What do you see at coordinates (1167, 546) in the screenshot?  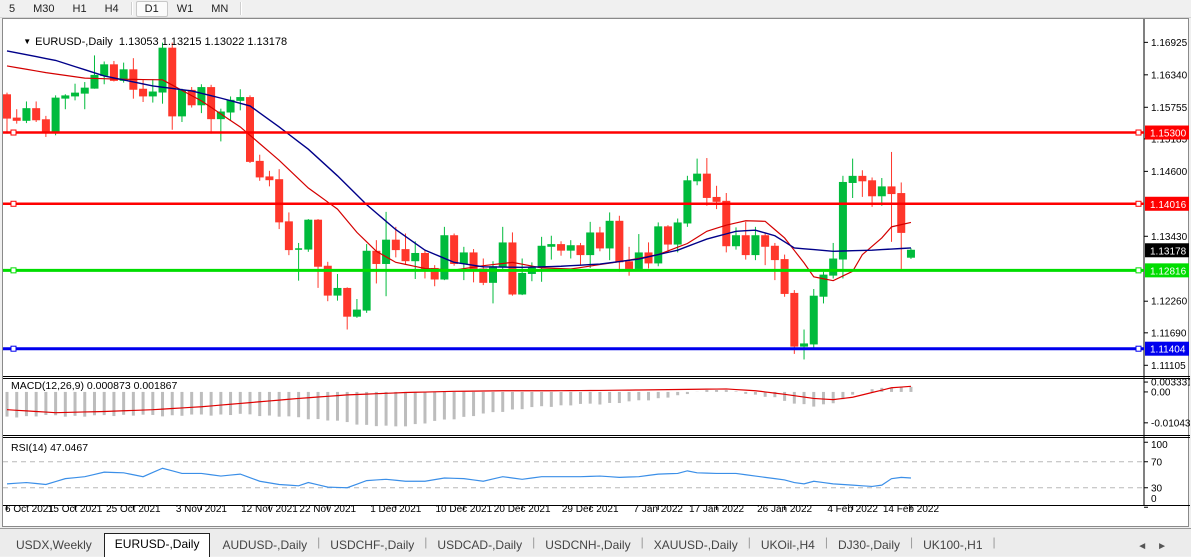 I see `tab-scroll-right-icon: ►` at bounding box center [1167, 546].